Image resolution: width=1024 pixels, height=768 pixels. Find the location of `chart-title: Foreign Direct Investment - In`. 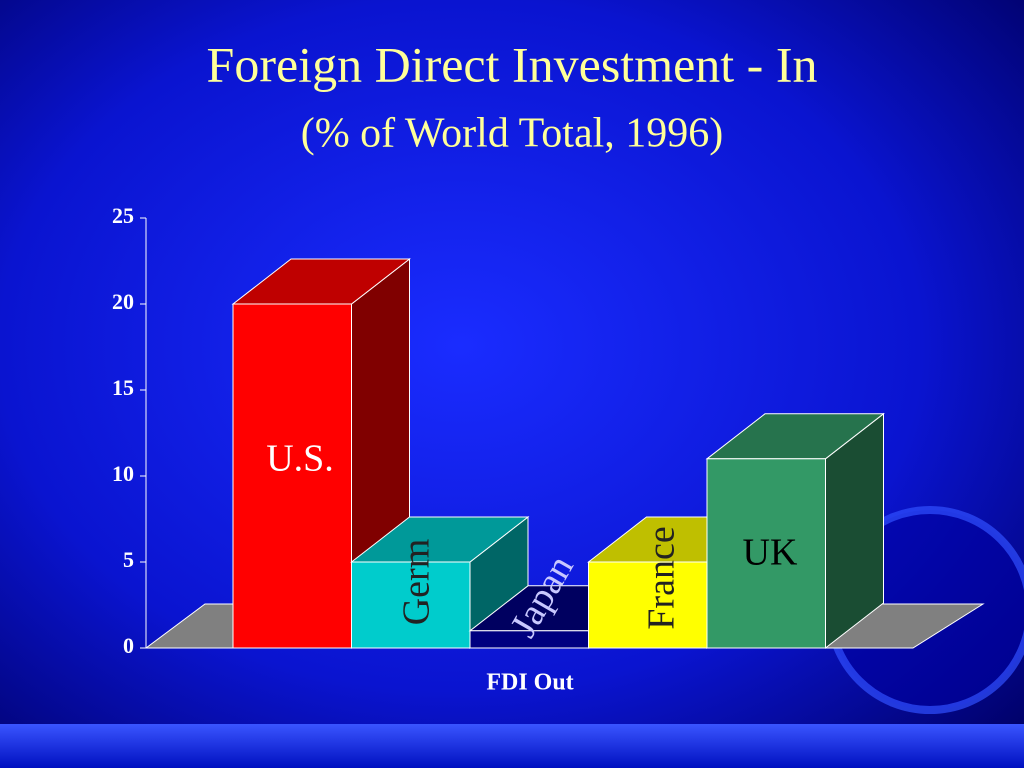

chart-title: Foreign Direct Investment - In is located at coordinates (512, 64).